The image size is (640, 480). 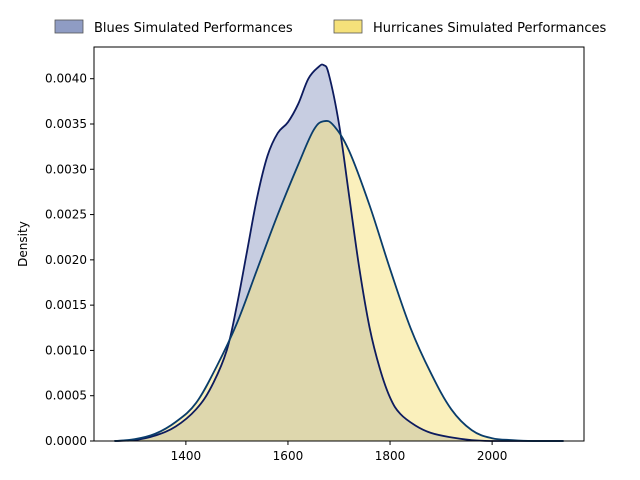 What do you see at coordinates (66, 260) in the screenshot?
I see `y-tick-label: 0.0020` at bounding box center [66, 260].